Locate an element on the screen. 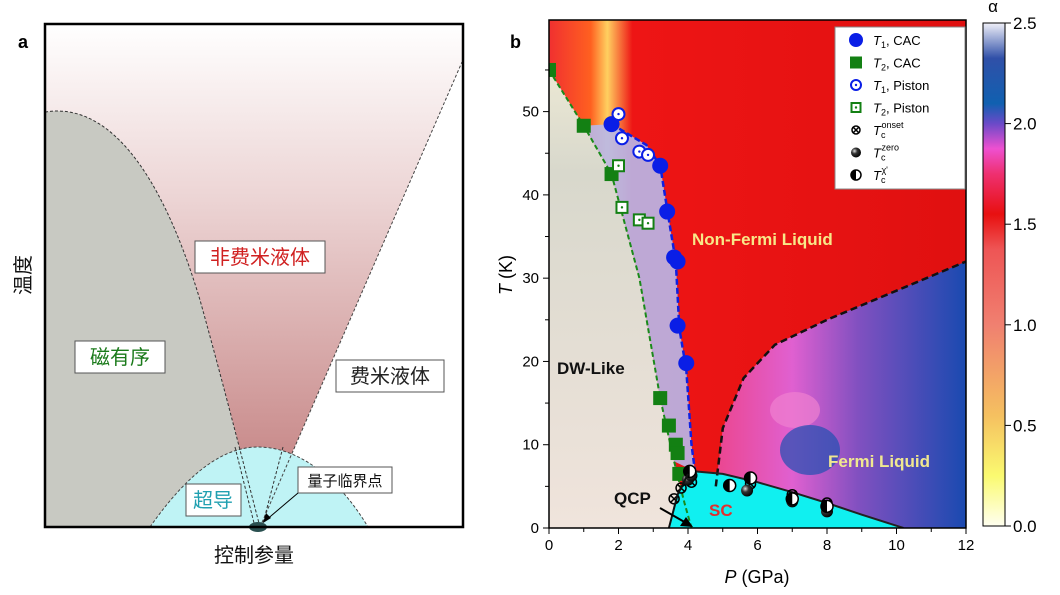 This screenshot has height=595, width=1060. x-tick-label: 6 is located at coordinates (757, 545).